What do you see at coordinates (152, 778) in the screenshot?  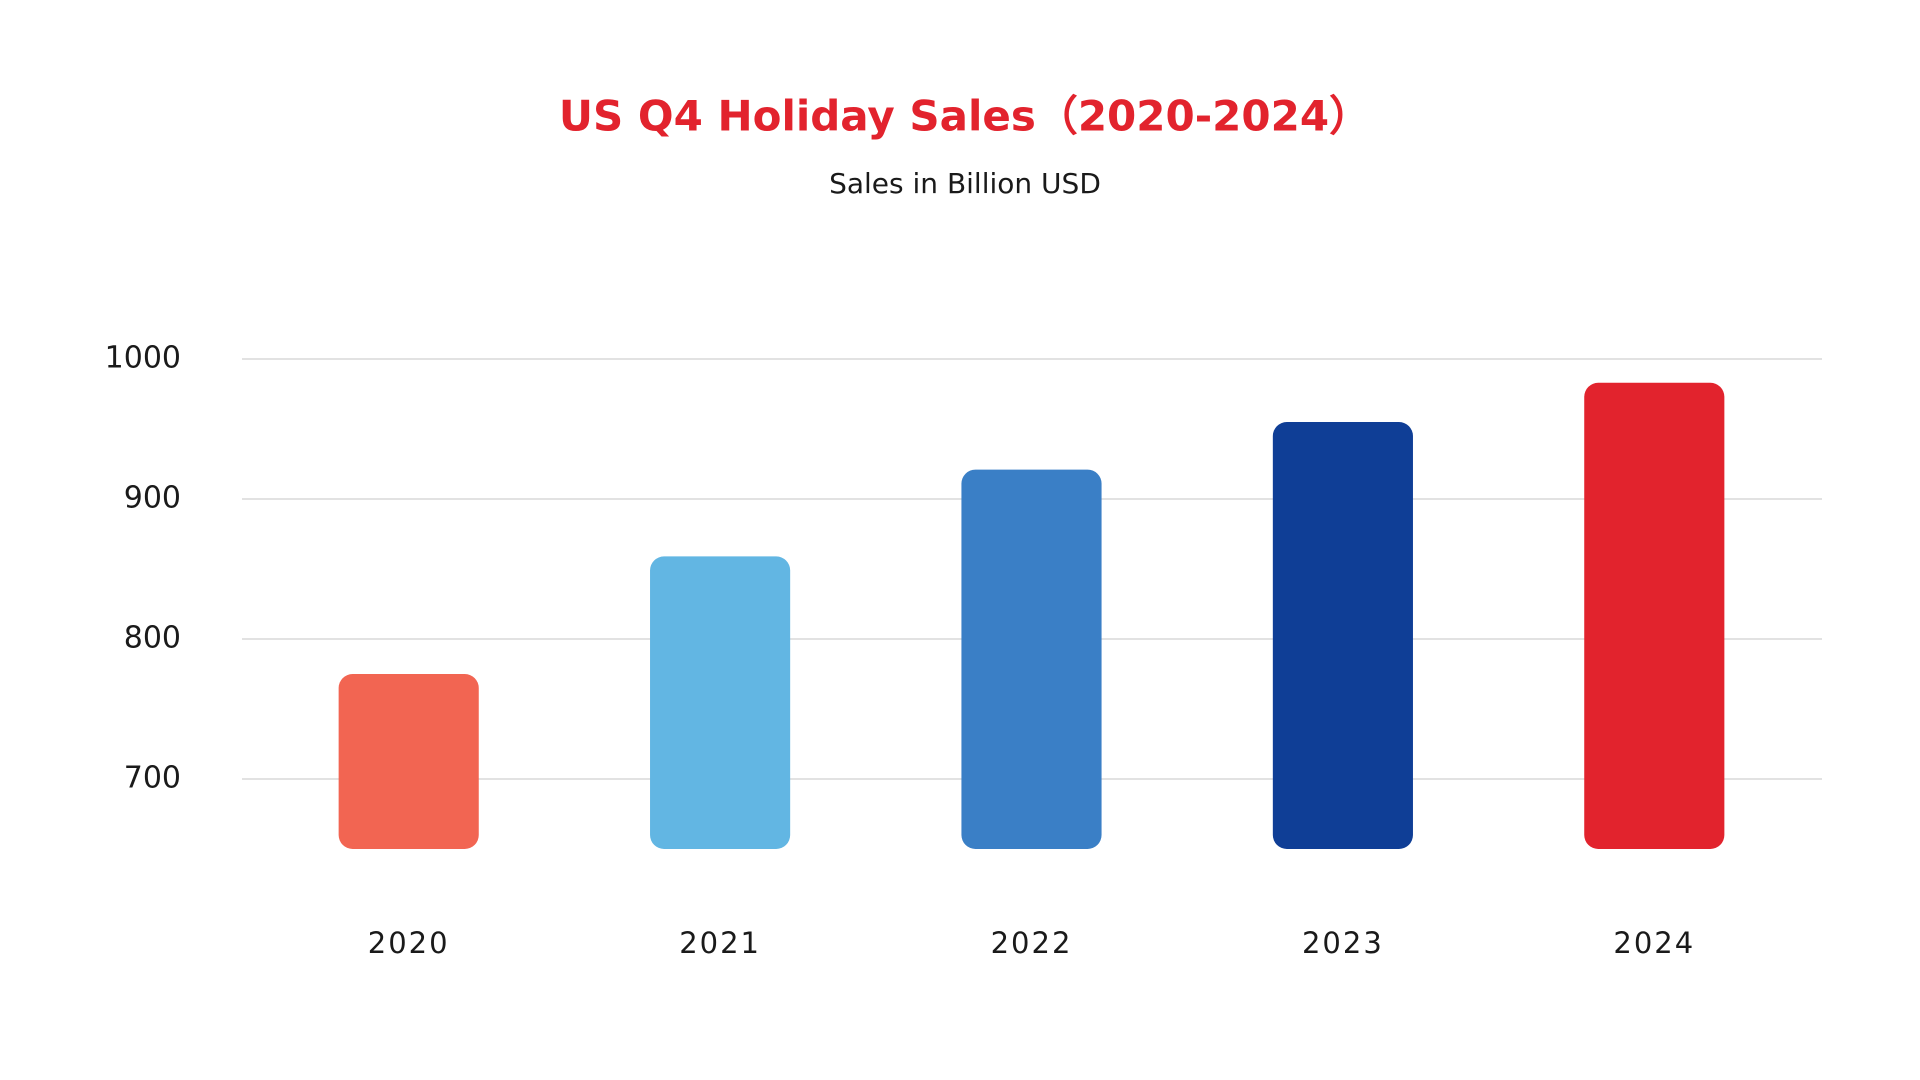 I see `y-tick-label: 700` at bounding box center [152, 778].